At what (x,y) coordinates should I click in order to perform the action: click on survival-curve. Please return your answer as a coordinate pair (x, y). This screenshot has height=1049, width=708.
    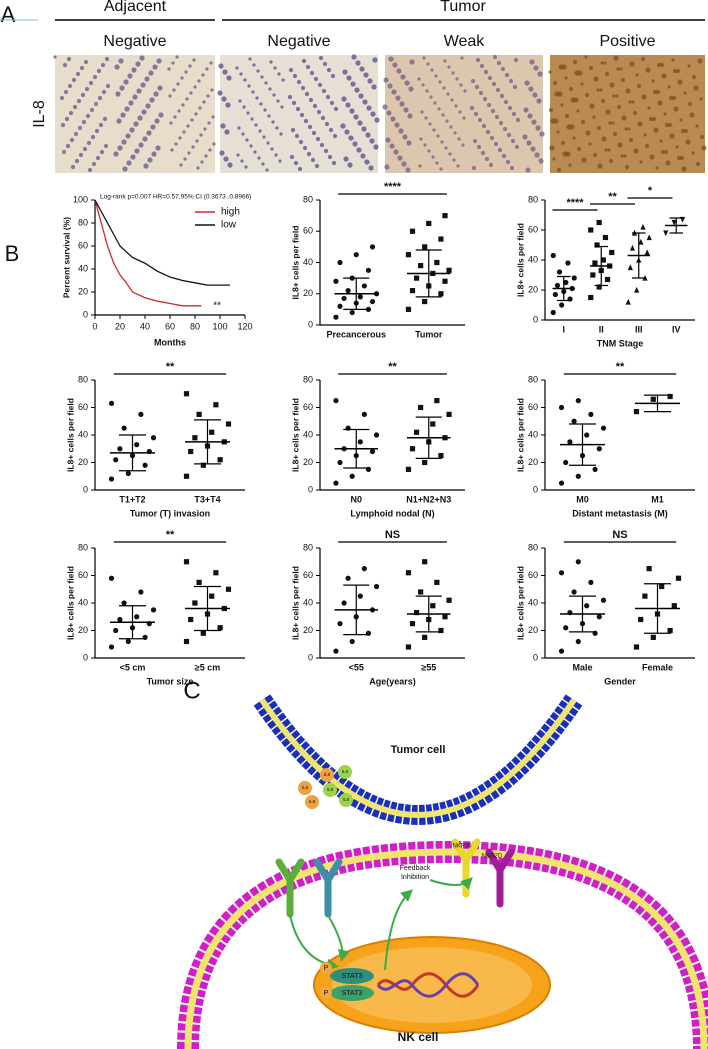
    Looking at the image, I should click on (162, 242).